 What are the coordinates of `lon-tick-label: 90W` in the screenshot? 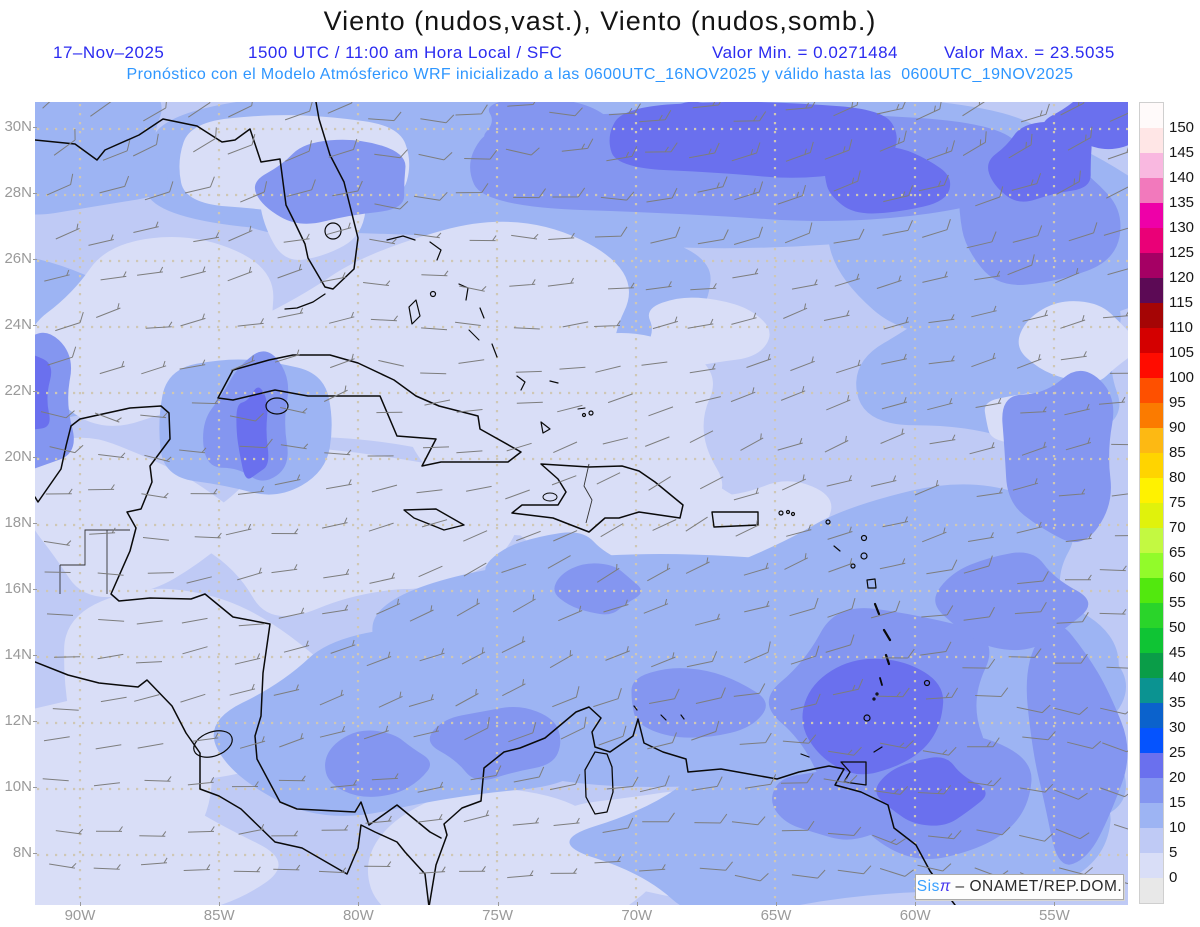 It's located at (80, 915).